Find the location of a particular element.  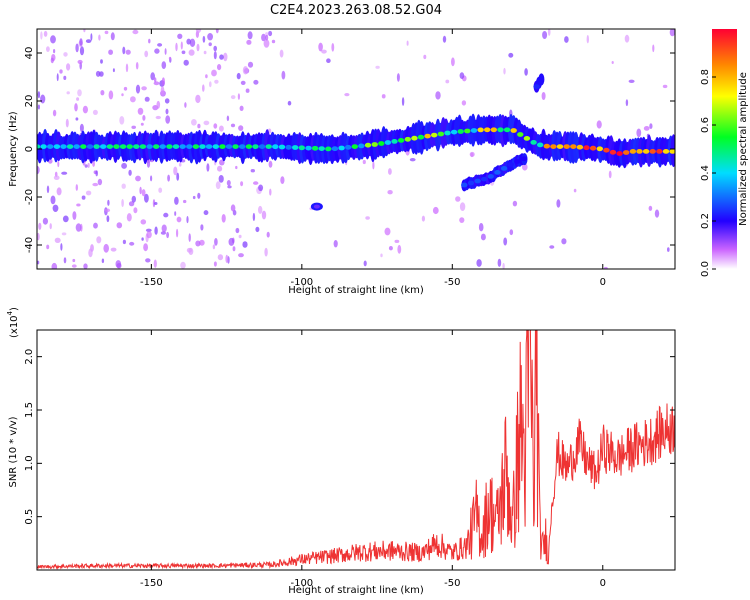

heatmap-y-tick-label: 20 is located at coordinates (29, 101).